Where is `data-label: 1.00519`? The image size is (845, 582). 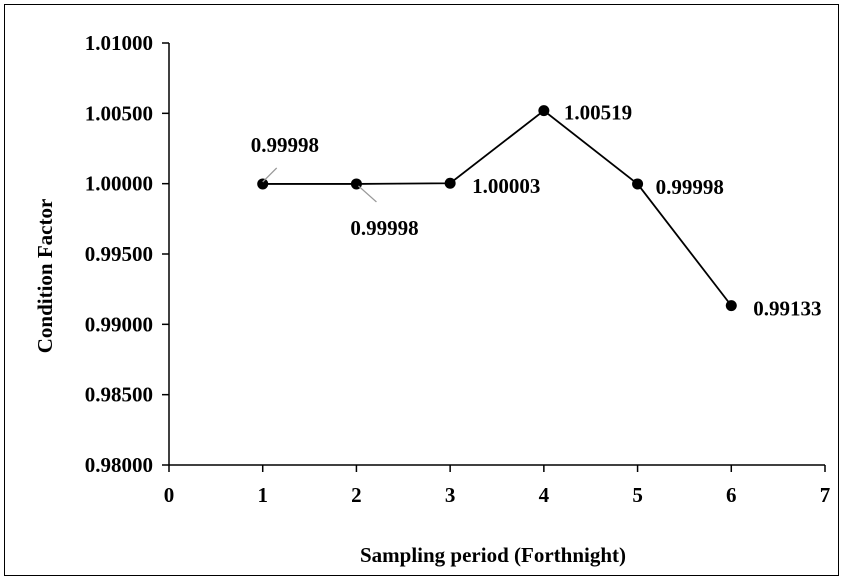
data-label: 1.00519 is located at coordinates (598, 113).